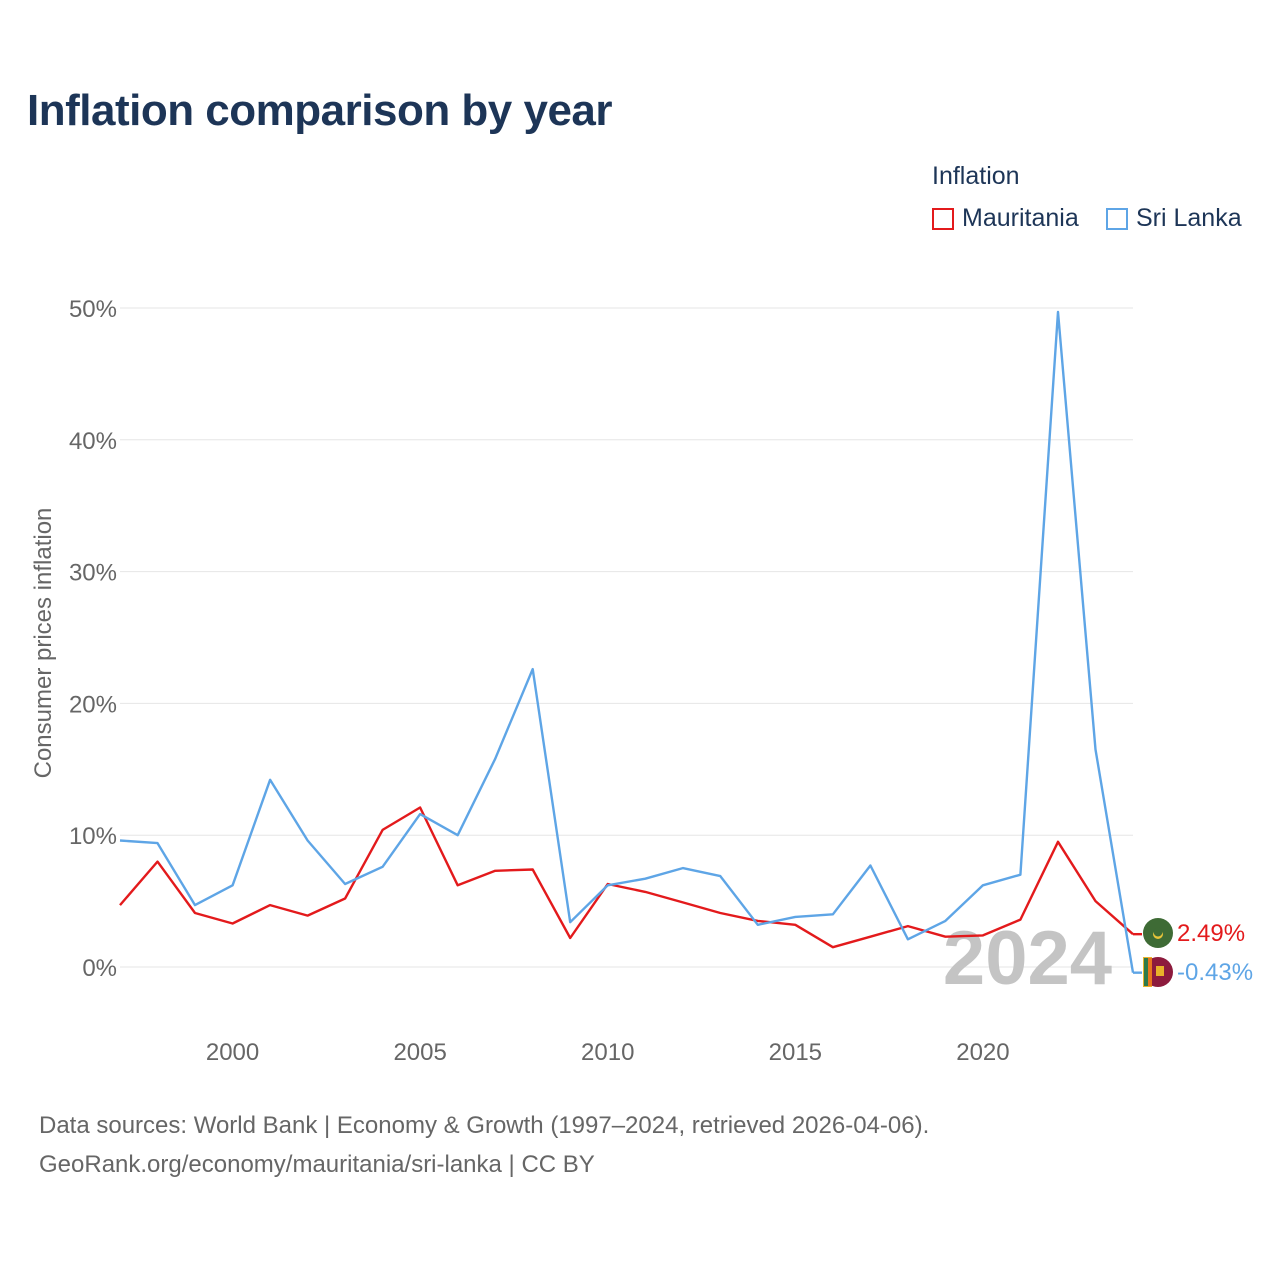  What do you see at coordinates (1211, 933) in the screenshot?
I see `end-value-label-mauritania: 2.49%` at bounding box center [1211, 933].